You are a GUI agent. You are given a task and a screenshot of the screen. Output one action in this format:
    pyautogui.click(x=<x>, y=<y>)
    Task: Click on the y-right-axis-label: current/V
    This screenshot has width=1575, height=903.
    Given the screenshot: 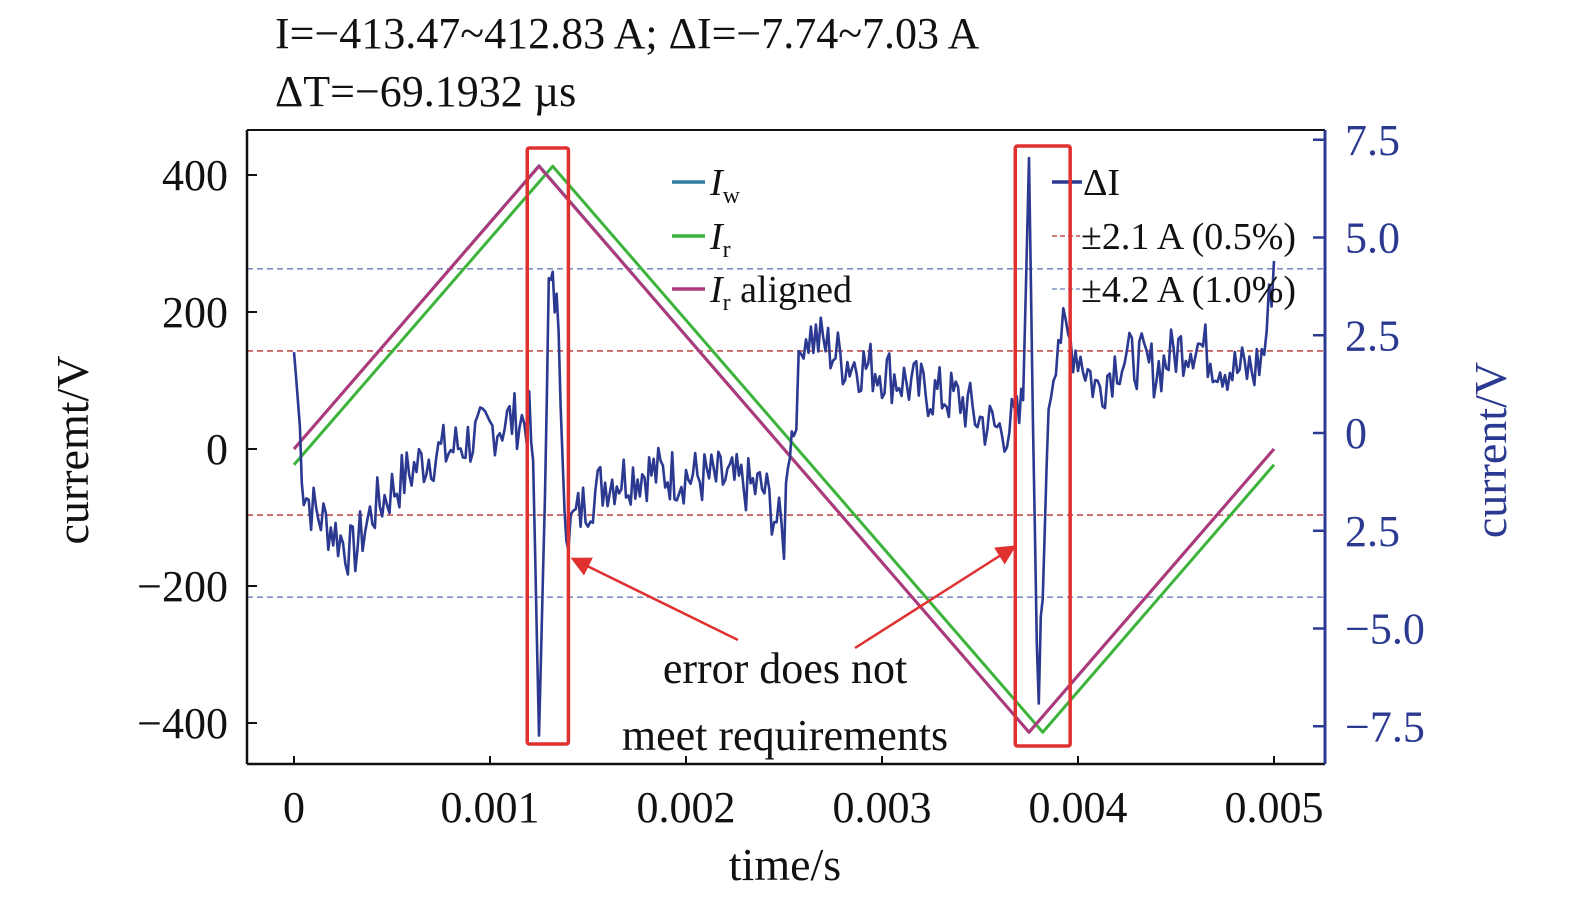 What is the action you would take?
    pyautogui.click(x=1490, y=450)
    